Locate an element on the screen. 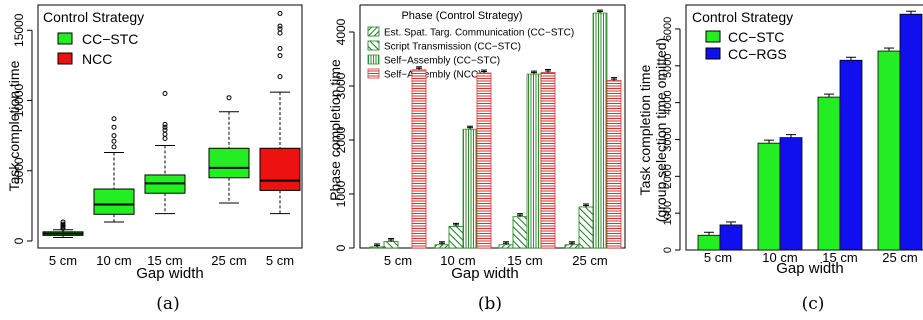  panel-c-x-axis-label: Gap width is located at coordinates (810, 268).